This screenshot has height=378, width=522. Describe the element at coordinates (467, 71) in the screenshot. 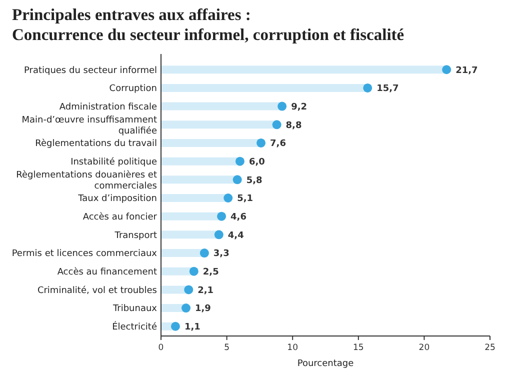

I see `data-label: 21,7` at that location.